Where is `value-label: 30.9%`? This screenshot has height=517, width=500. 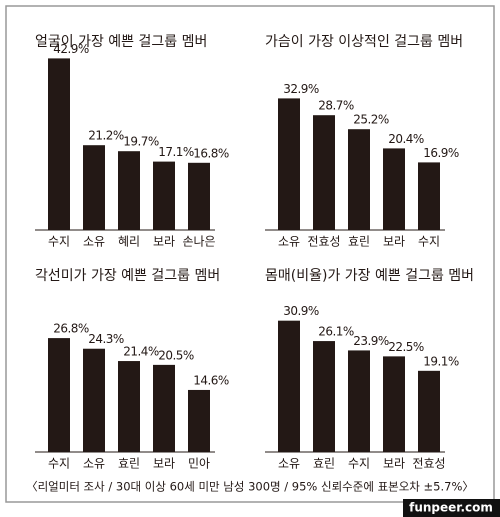 value-label: 30.9% is located at coordinates (301, 311).